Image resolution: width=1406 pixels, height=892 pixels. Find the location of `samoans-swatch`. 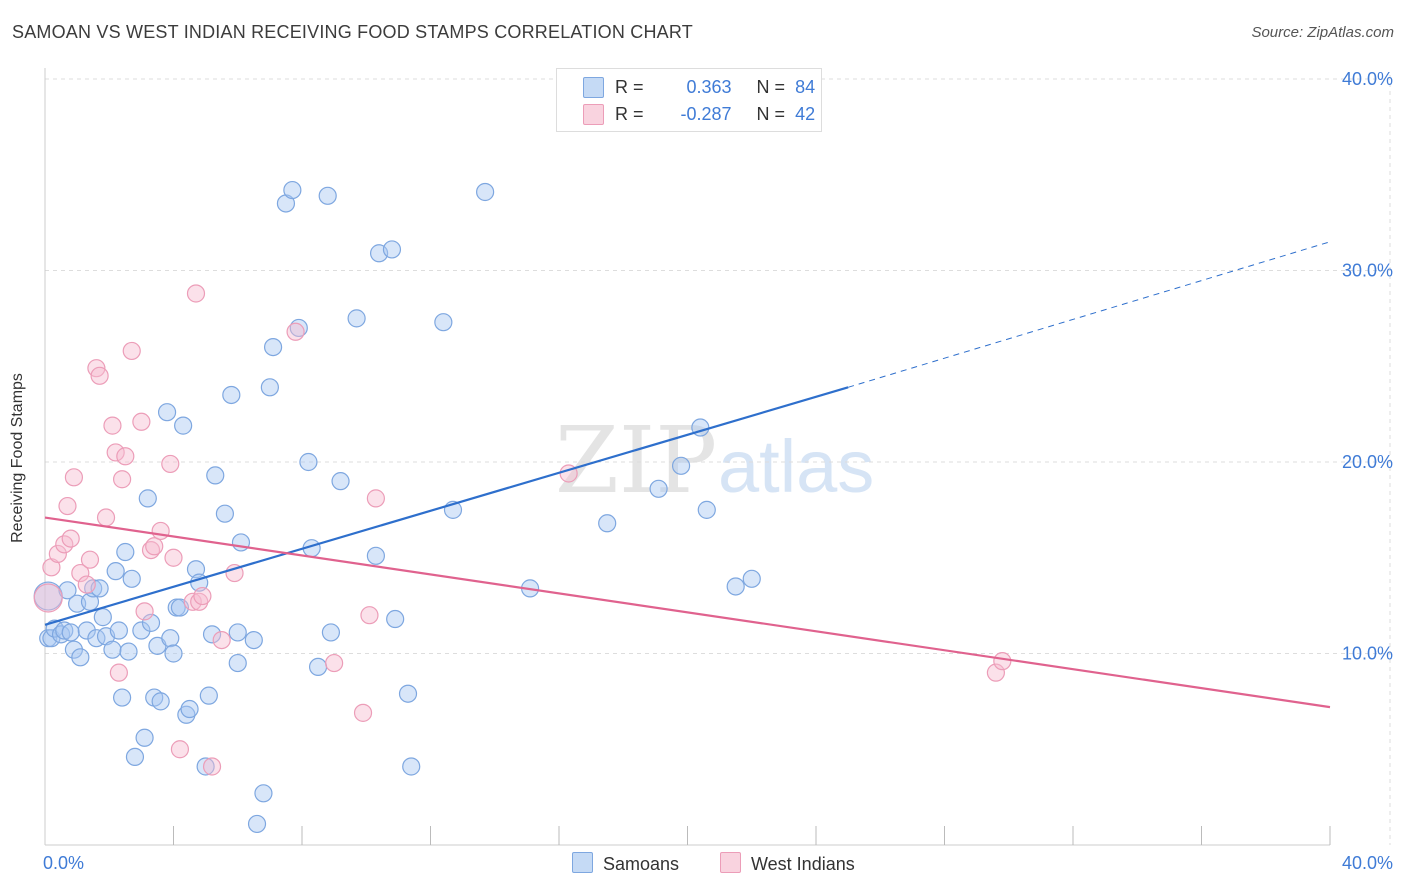

samoans-swatch is located at coordinates (593, 87).